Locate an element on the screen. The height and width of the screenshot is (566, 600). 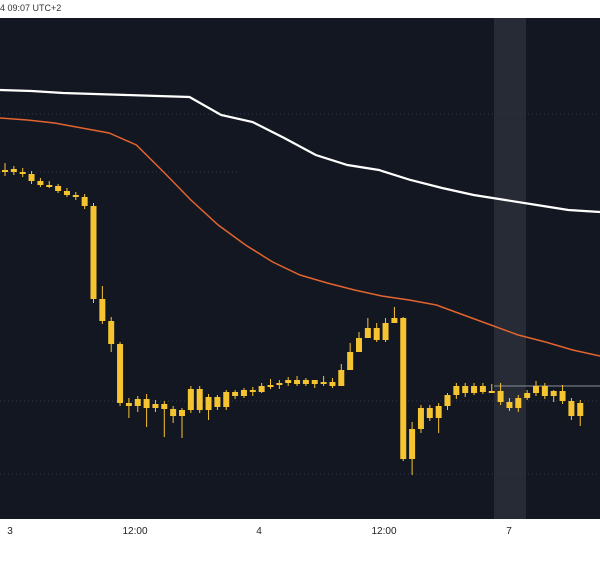
timestamp-label: 4 09:07 UTC+2 is located at coordinates (31, 8).